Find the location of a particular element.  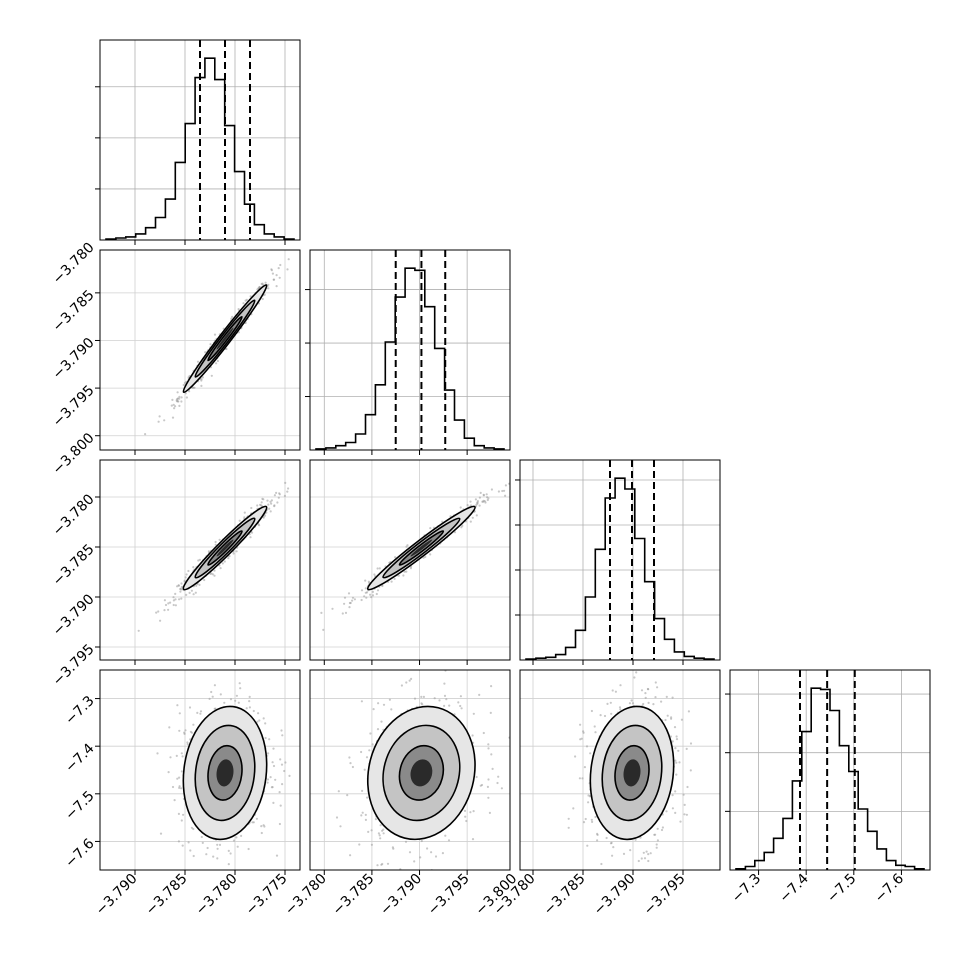

x-tick-label: −3.795 is located at coordinates (665, 895).